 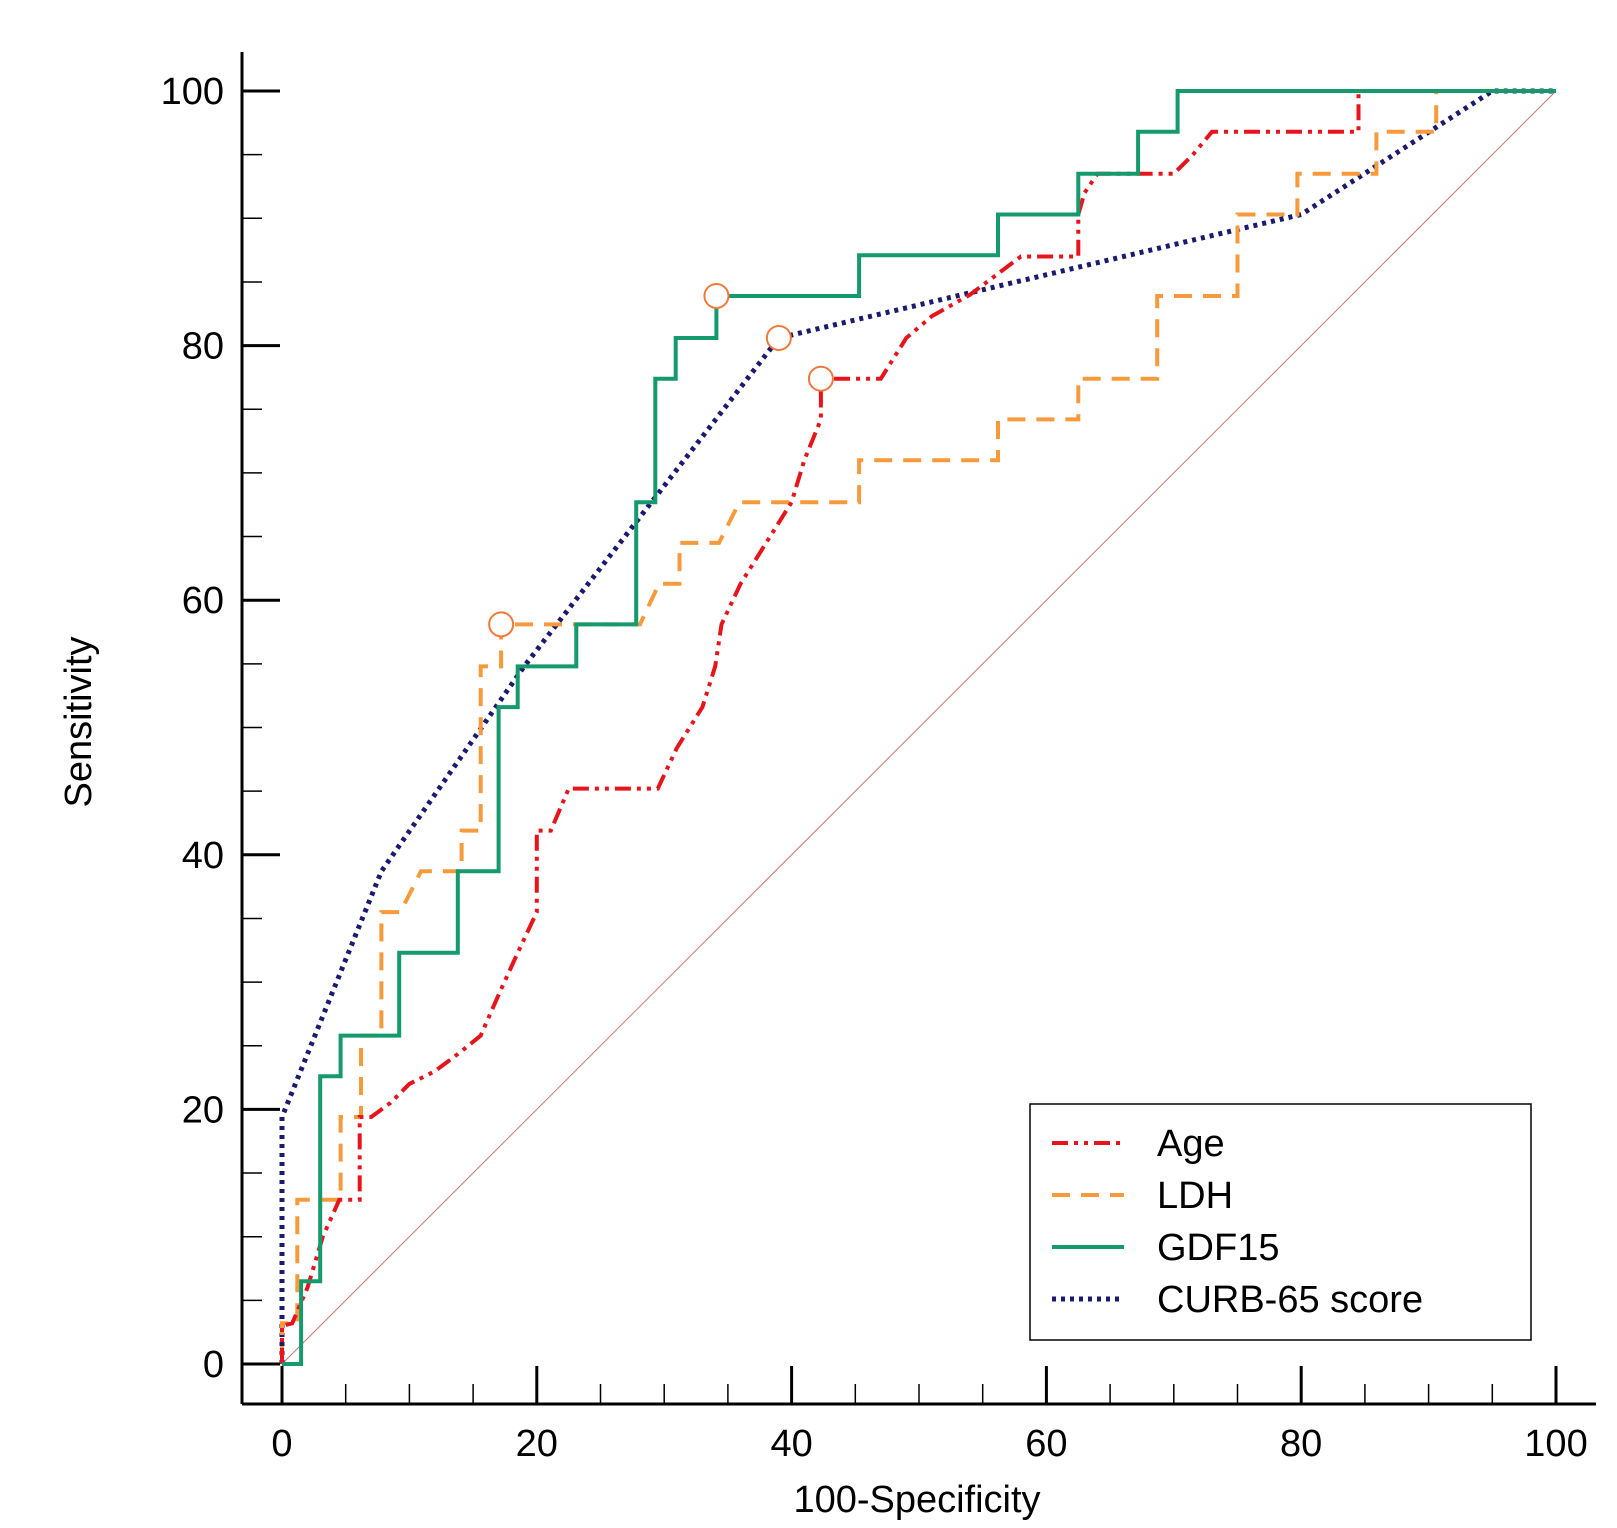 What do you see at coordinates (1195, 1196) in the screenshot?
I see `legend-label-ldh: LDH` at bounding box center [1195, 1196].